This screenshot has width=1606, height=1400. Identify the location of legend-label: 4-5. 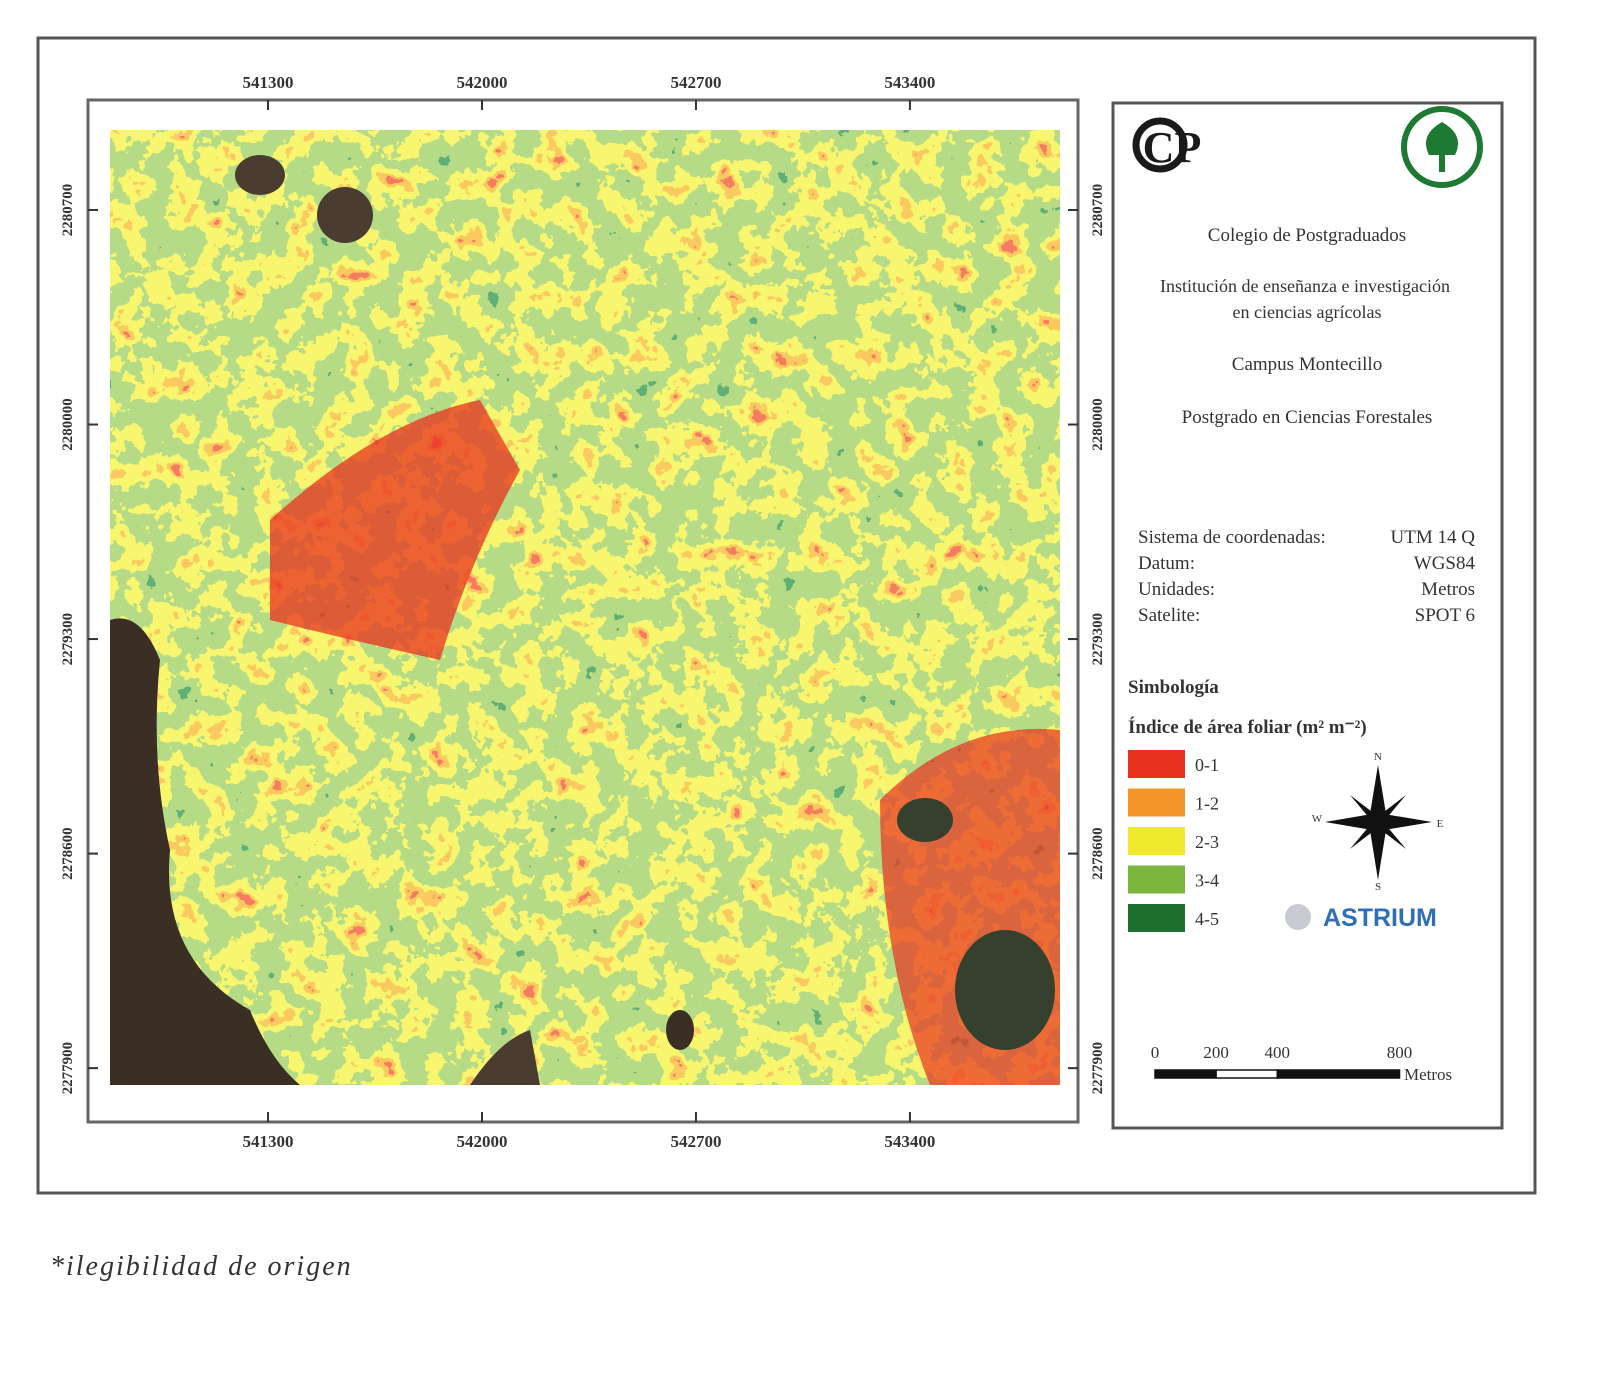
(1207, 919).